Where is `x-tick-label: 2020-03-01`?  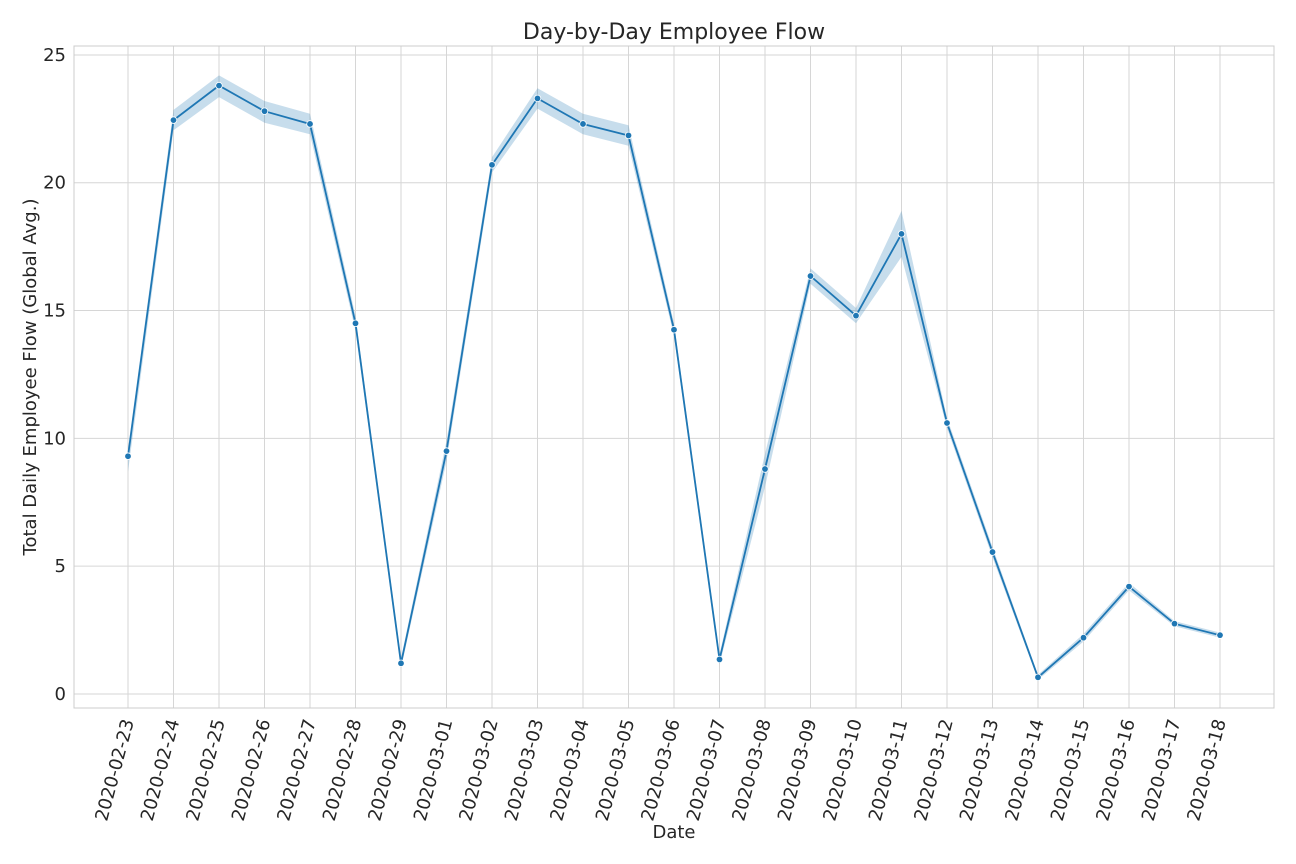
x-tick-label: 2020-03-01 is located at coordinates (433, 770).